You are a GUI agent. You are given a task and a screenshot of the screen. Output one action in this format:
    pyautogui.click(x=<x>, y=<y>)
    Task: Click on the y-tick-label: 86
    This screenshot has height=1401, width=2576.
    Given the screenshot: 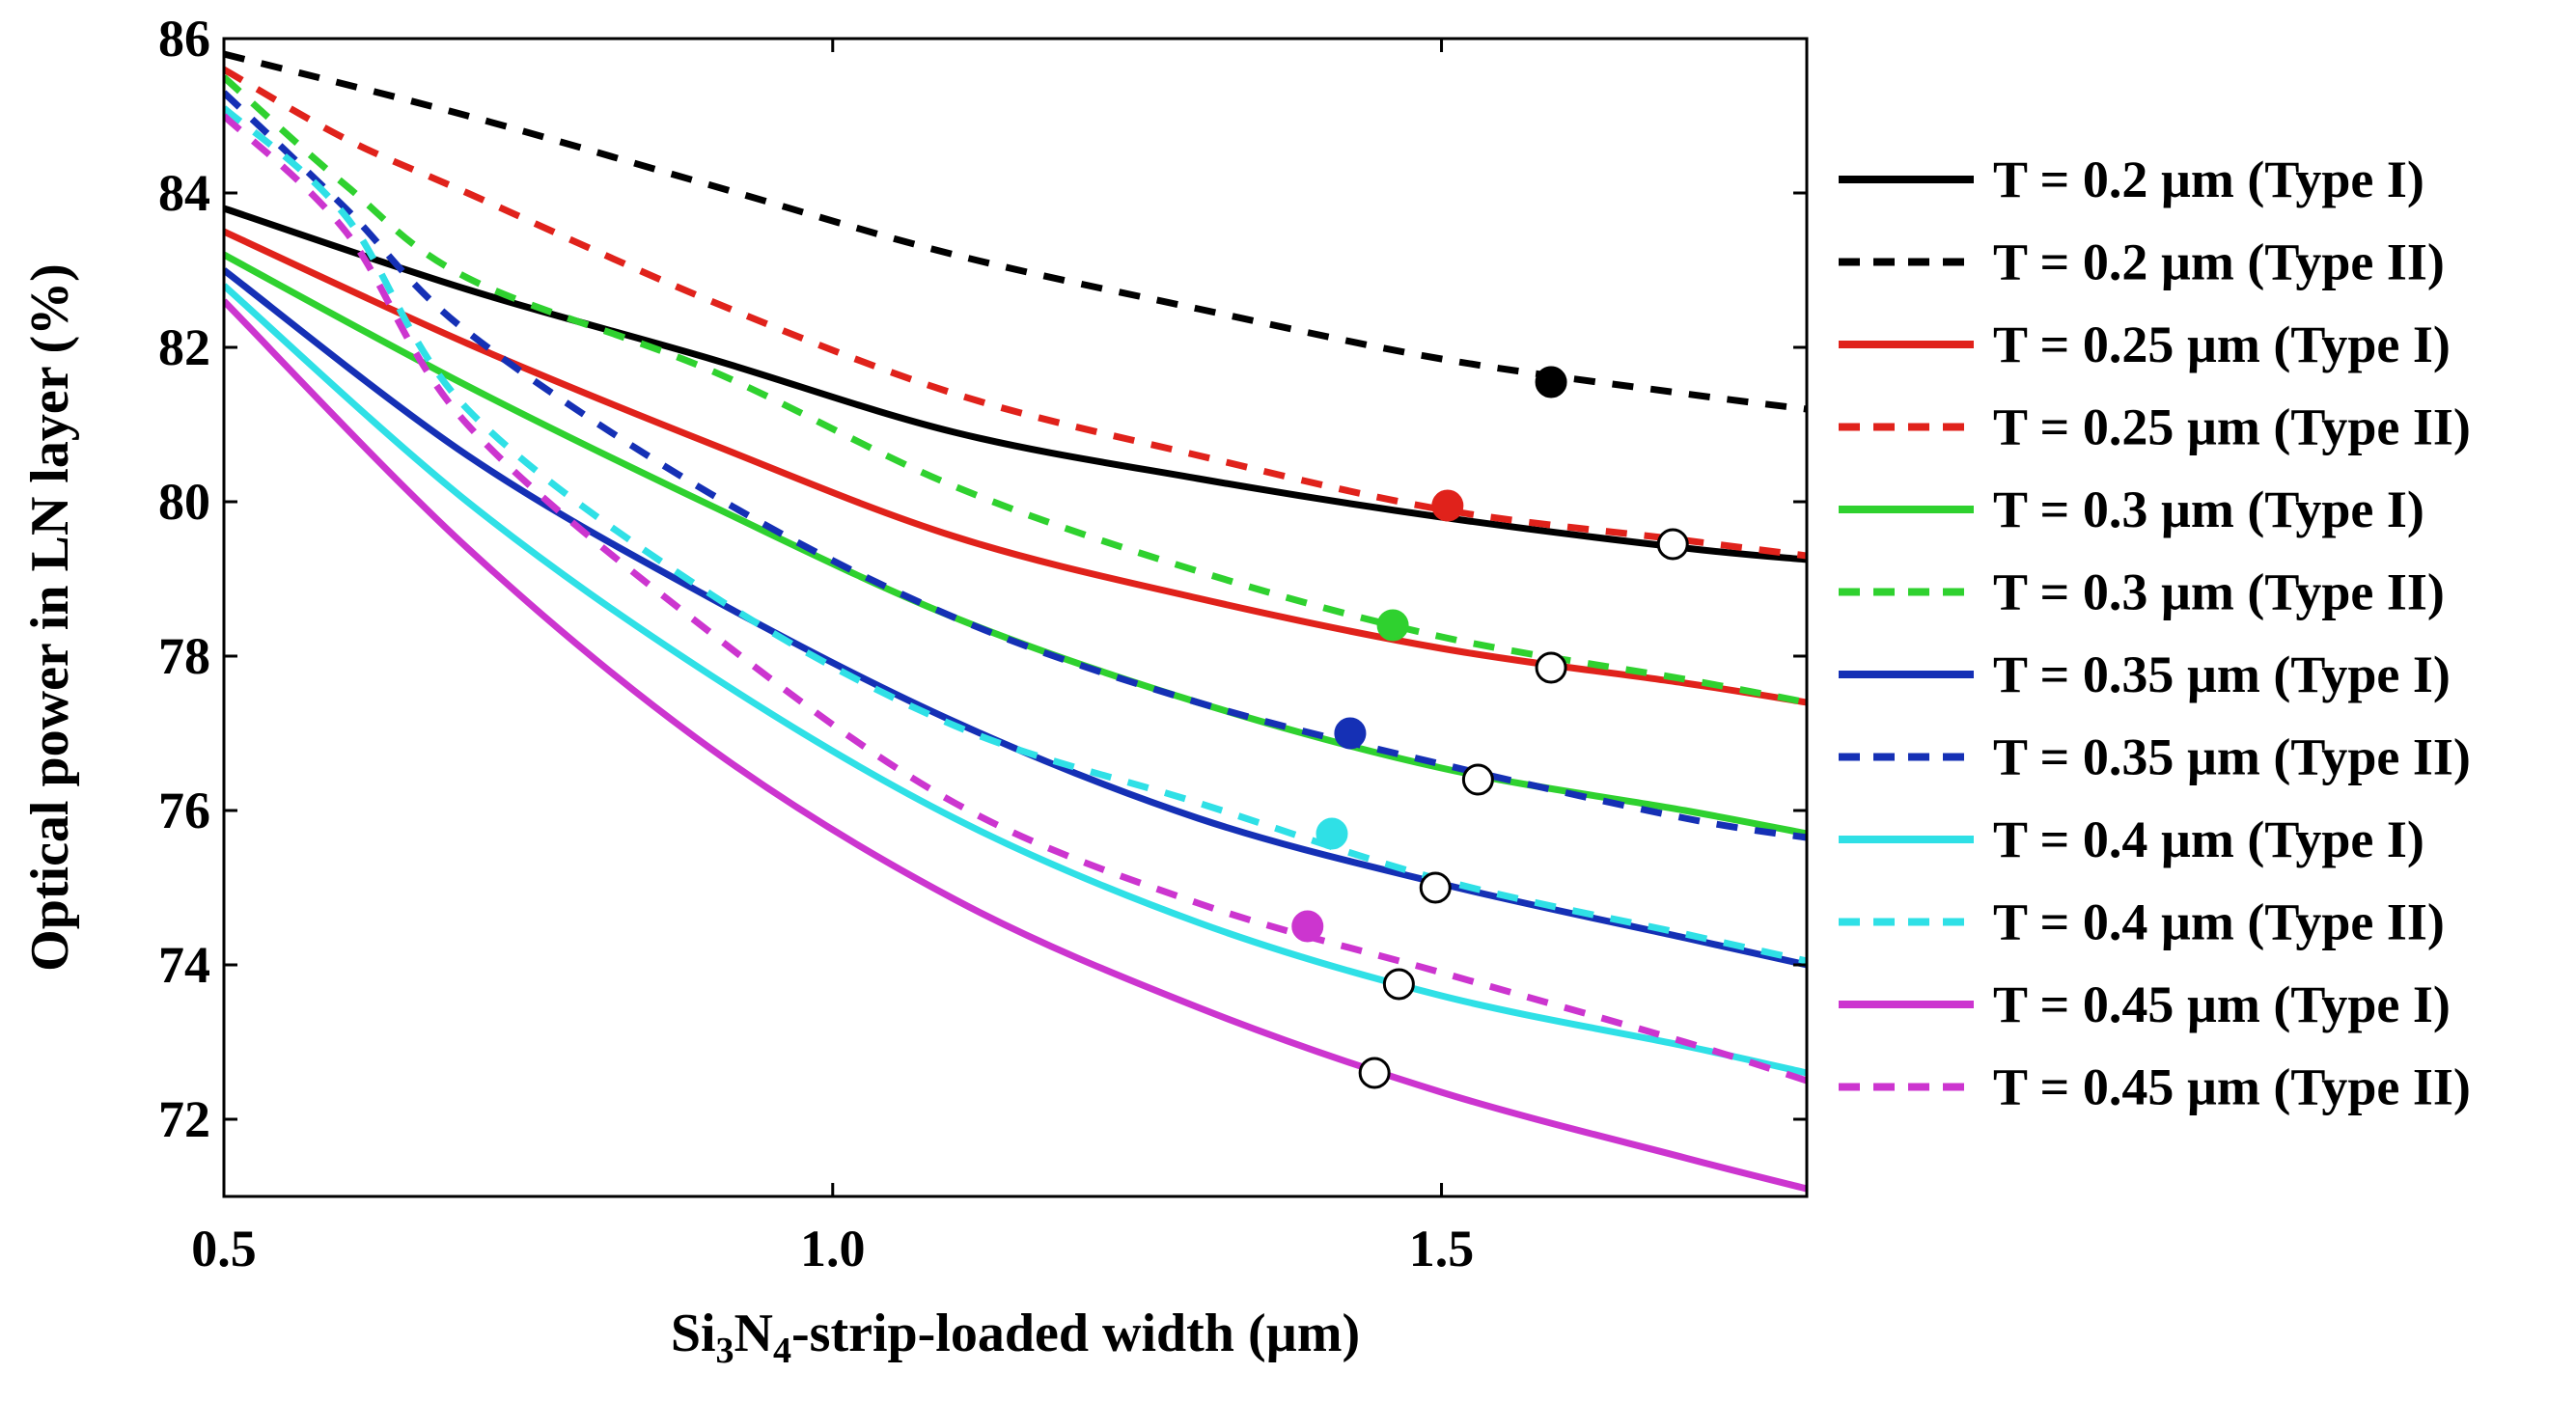 What is the action you would take?
    pyautogui.click(x=184, y=39)
    